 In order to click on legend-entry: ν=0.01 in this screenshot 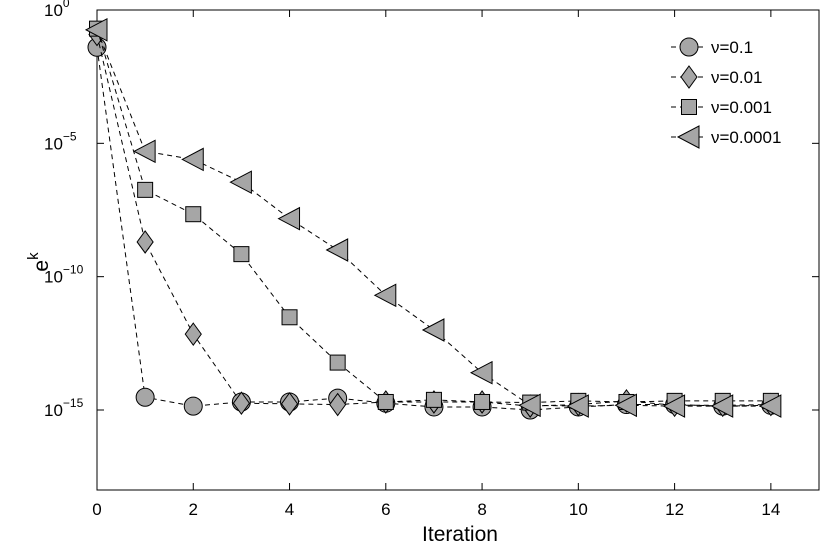, I will do `click(717, 77)`.